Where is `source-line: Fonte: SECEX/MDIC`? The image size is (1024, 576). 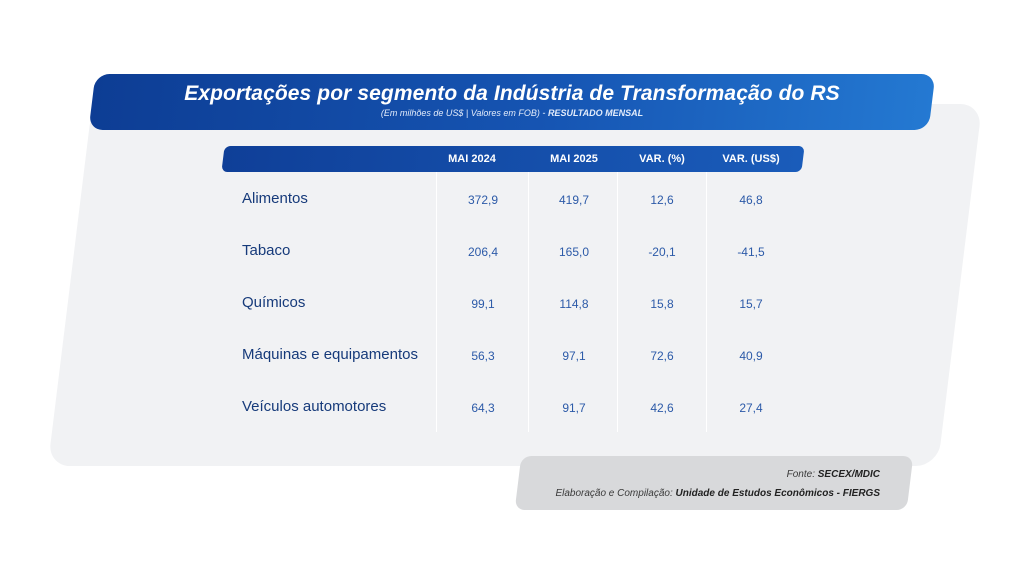
source-line: Fonte: SECEX/MDIC is located at coordinates (833, 474).